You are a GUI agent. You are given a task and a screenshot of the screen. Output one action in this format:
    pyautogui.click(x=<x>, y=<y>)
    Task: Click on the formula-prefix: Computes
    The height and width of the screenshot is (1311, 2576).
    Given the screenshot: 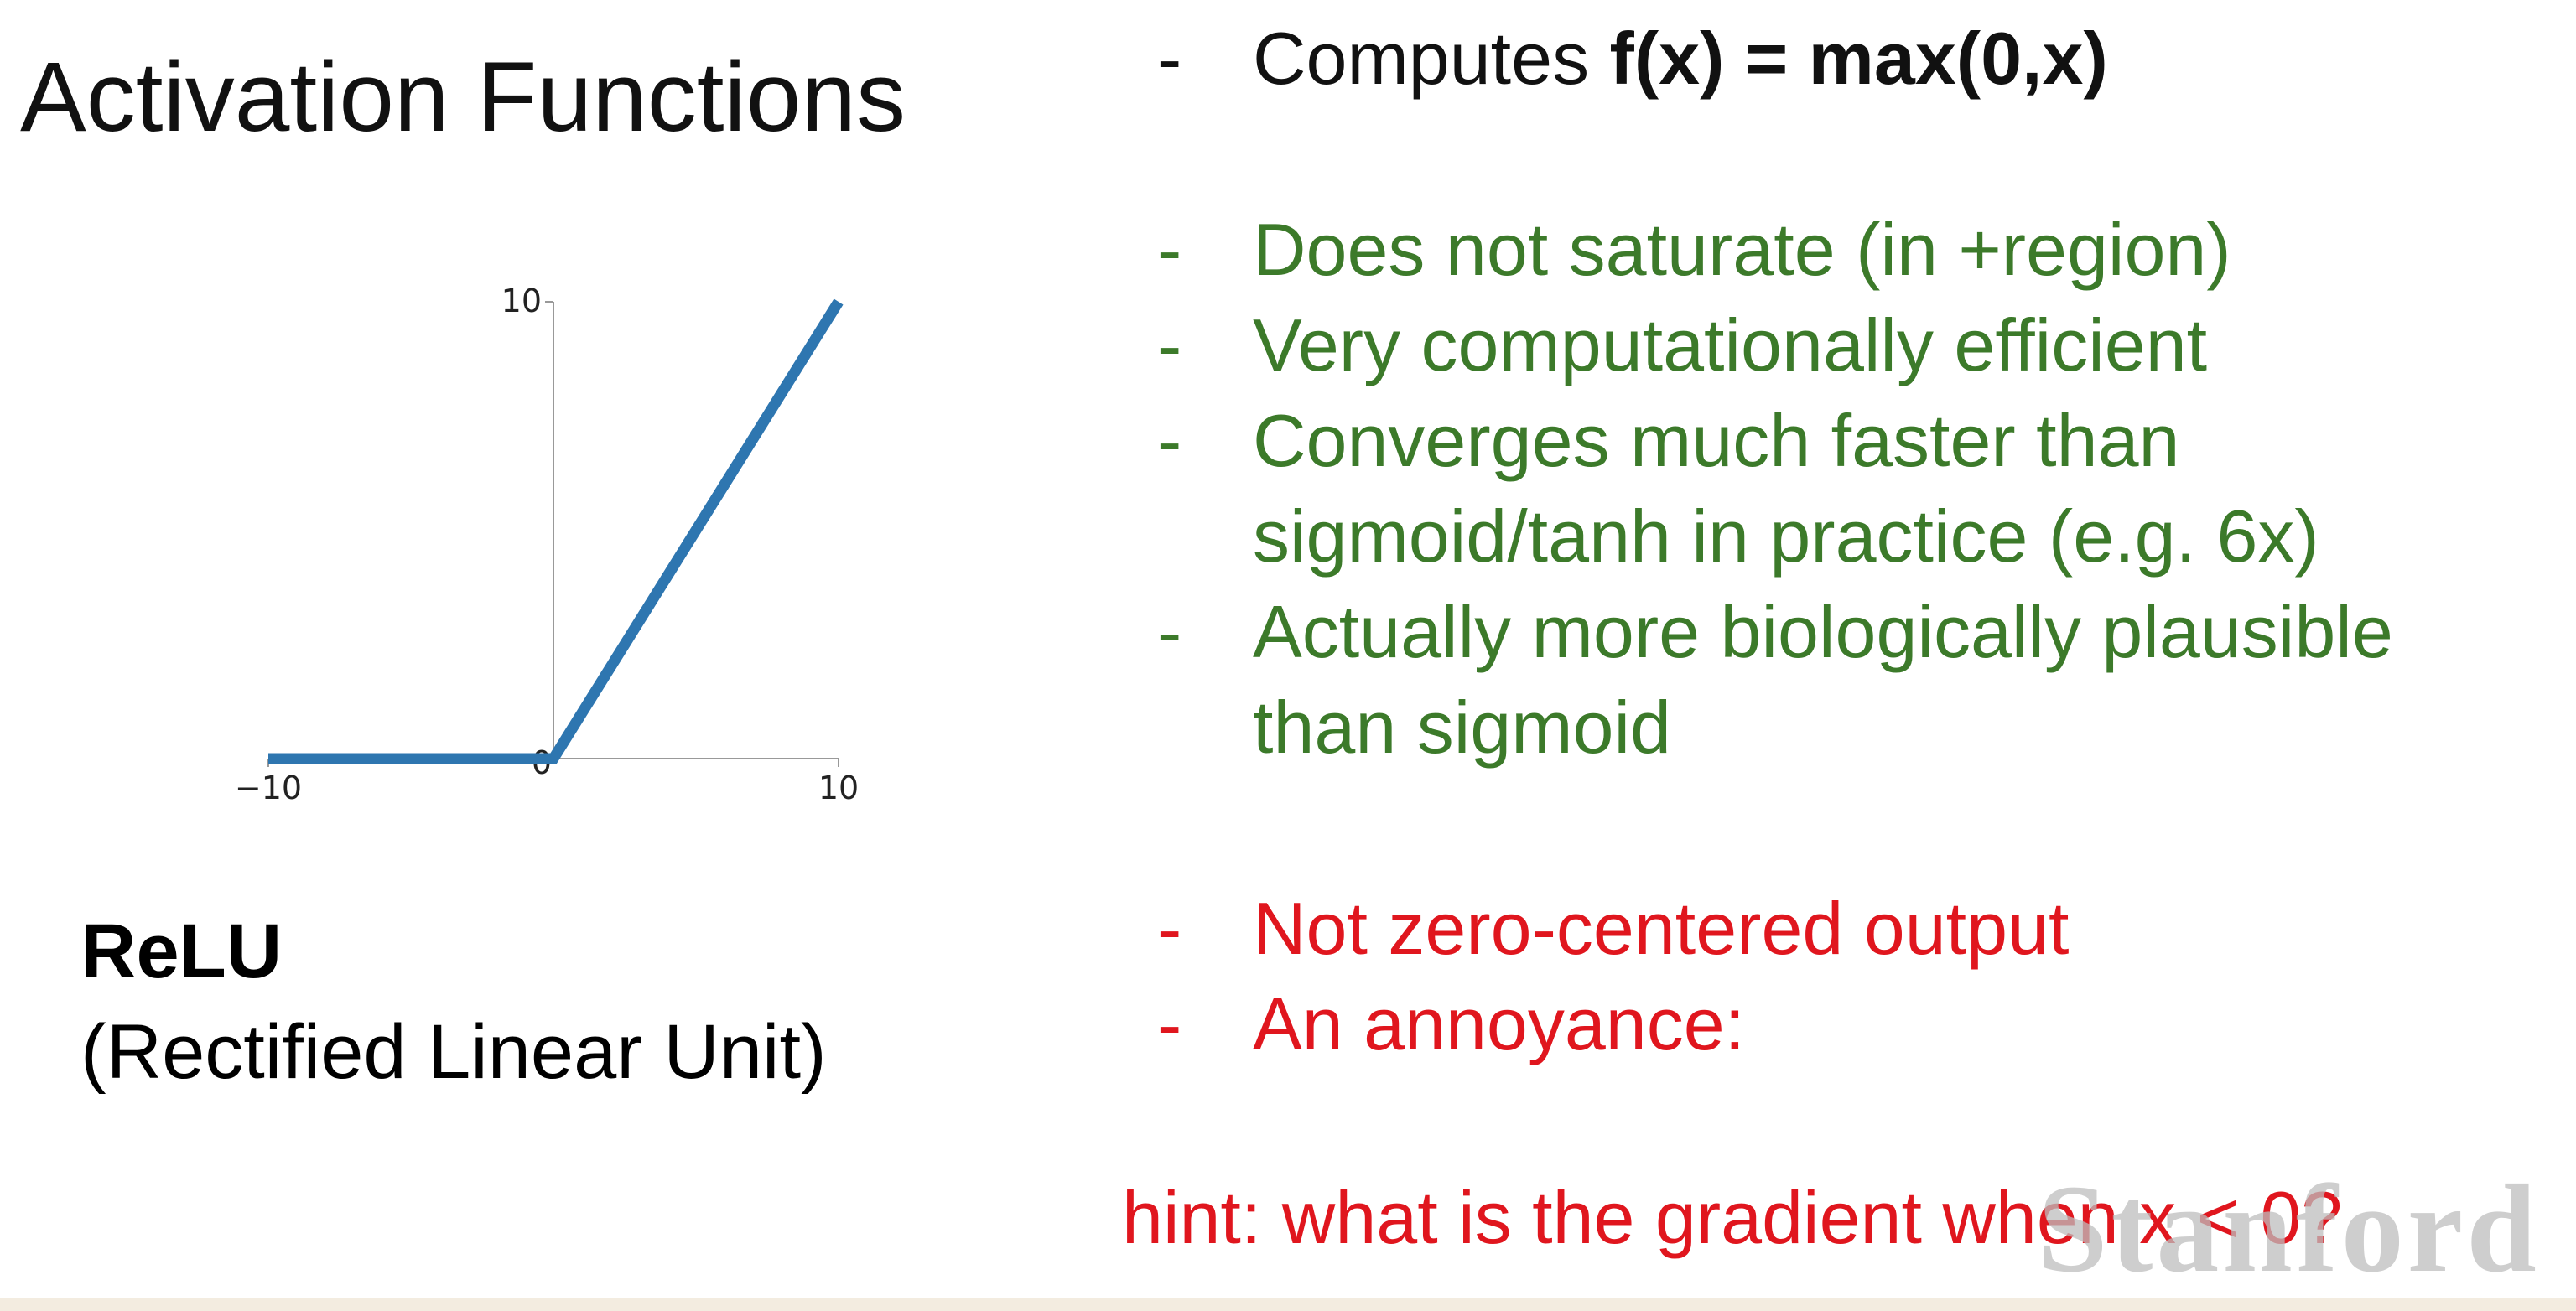 What is the action you would take?
    pyautogui.click(x=1431, y=58)
    